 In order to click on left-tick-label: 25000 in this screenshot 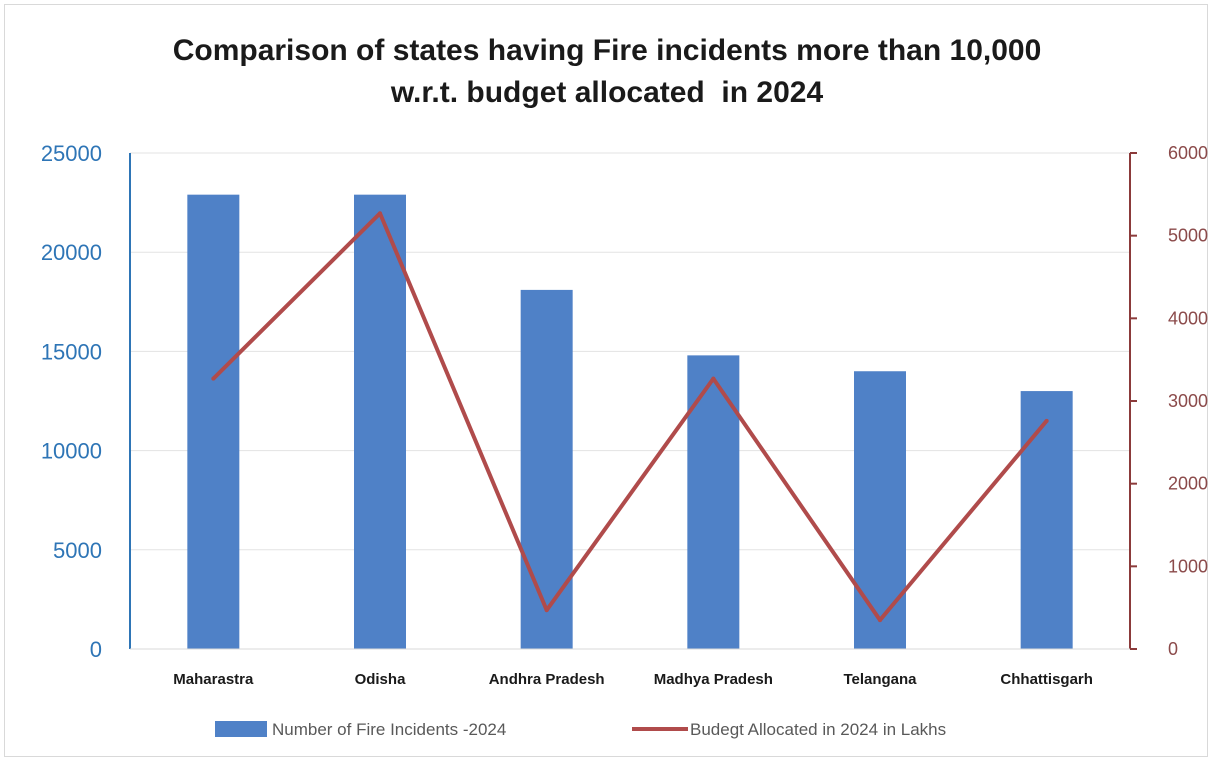, I will do `click(71, 153)`.